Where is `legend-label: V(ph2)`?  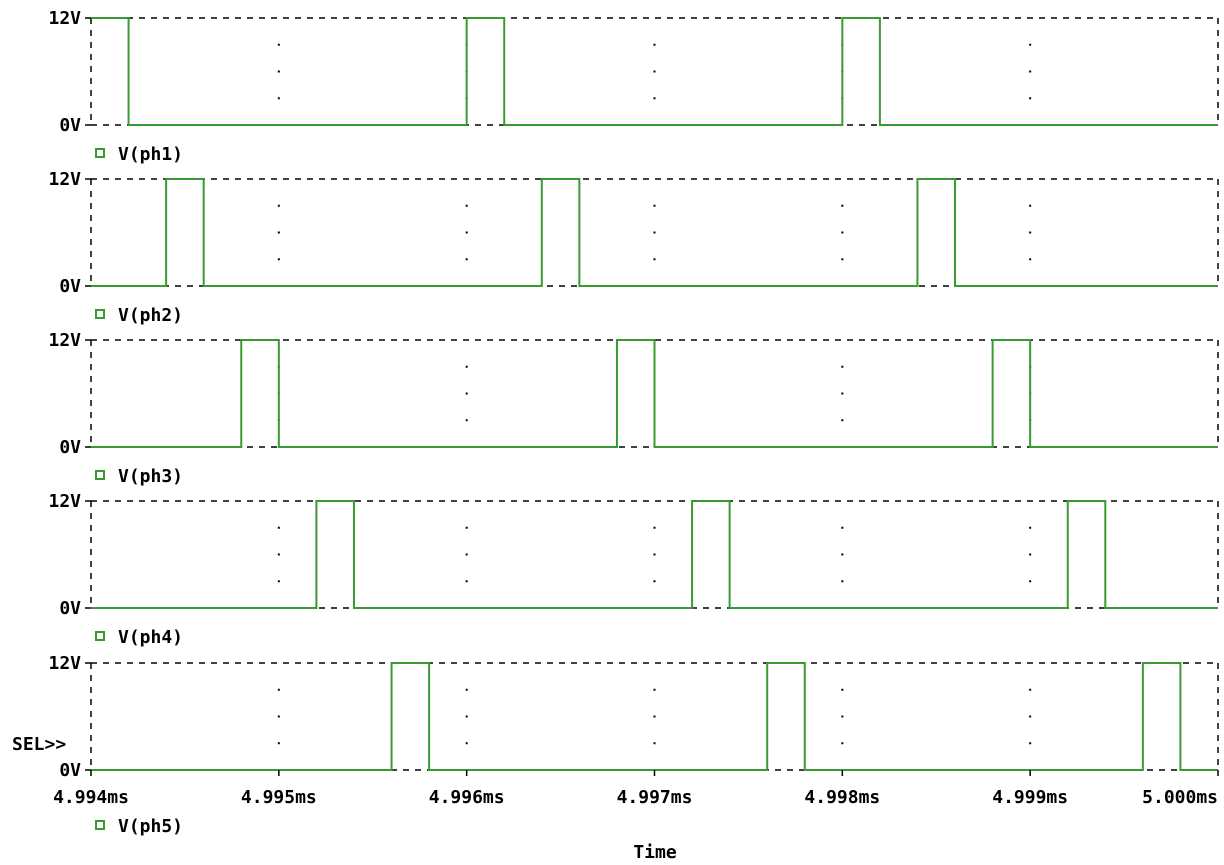 legend-label: V(ph2) is located at coordinates (150, 315).